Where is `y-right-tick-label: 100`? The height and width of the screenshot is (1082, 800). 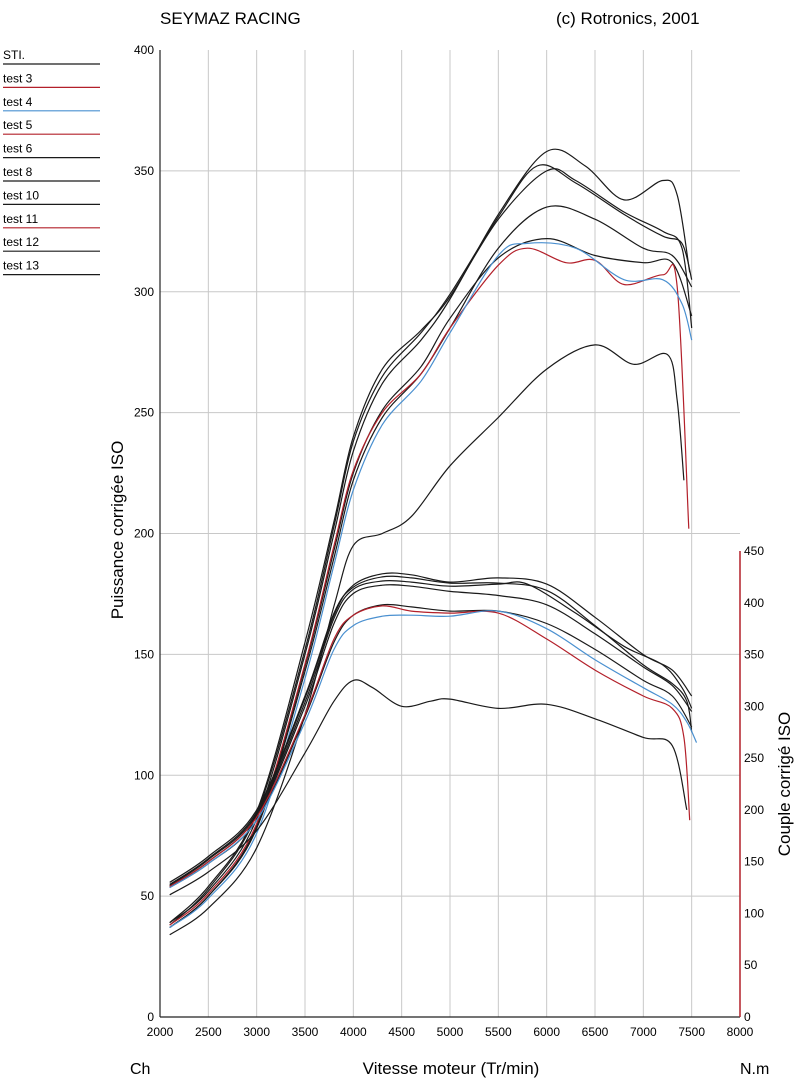 y-right-tick-label: 100 is located at coordinates (754, 913).